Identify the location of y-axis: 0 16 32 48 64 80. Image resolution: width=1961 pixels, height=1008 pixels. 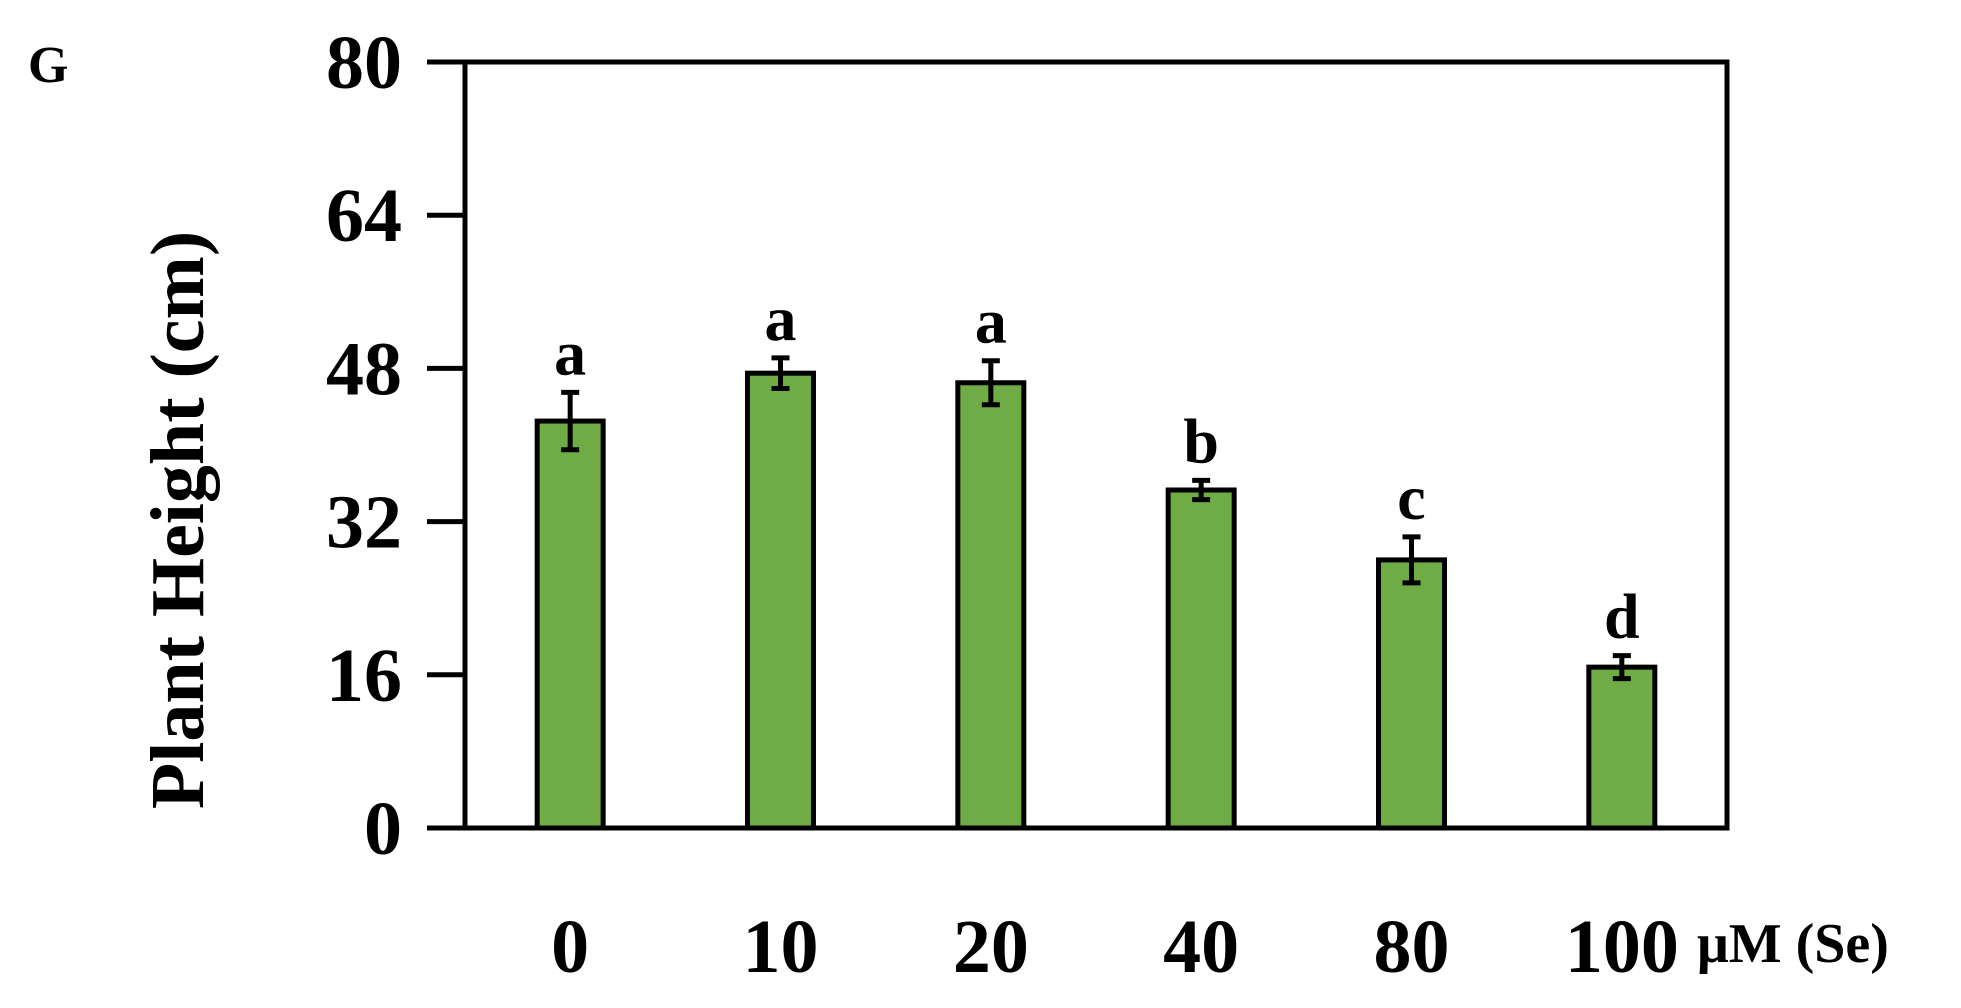
(395, 446).